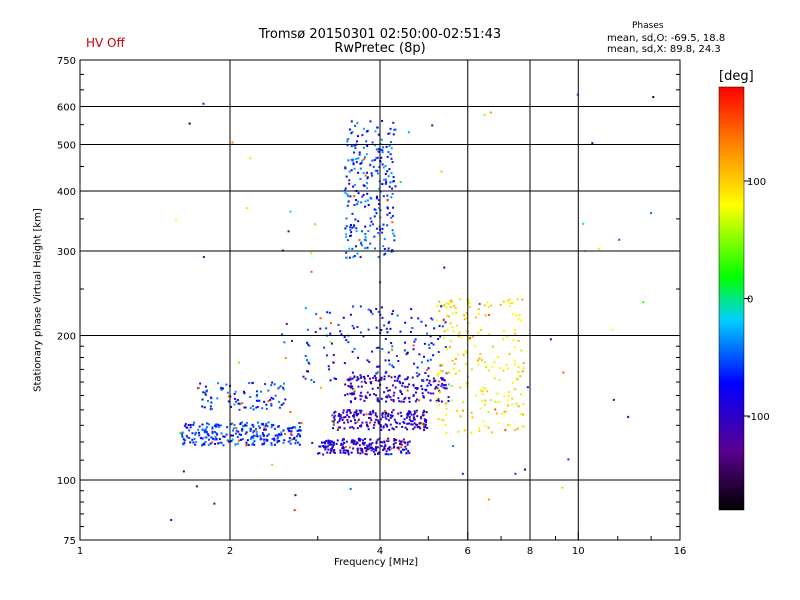 This screenshot has width=800, height=600. Describe the element at coordinates (66, 252) in the screenshot. I see `y-tick-label: 300` at that location.